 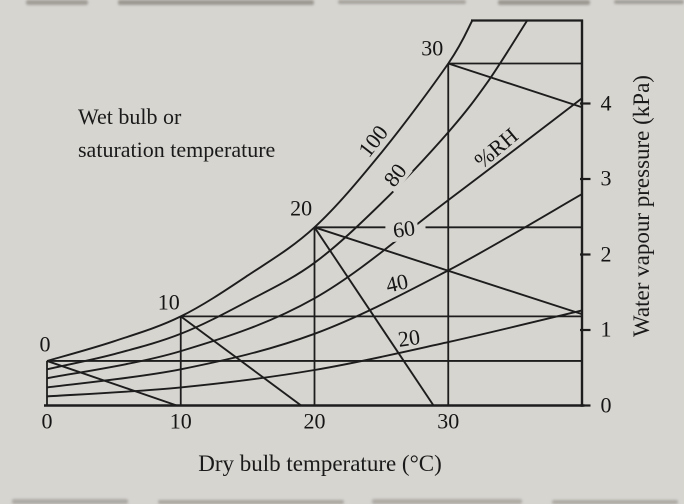 What do you see at coordinates (301, 208) in the screenshot?
I see `wetbulb-label-20: 20` at bounding box center [301, 208].